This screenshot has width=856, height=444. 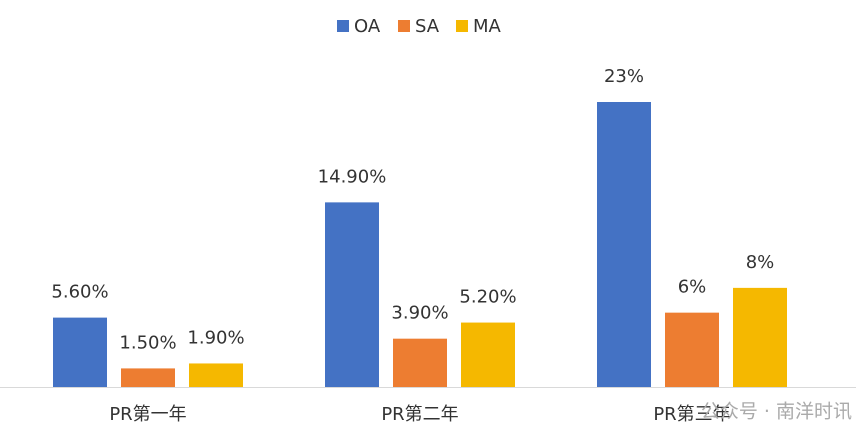 I want to click on value-label: 8%, so click(x=760, y=262).